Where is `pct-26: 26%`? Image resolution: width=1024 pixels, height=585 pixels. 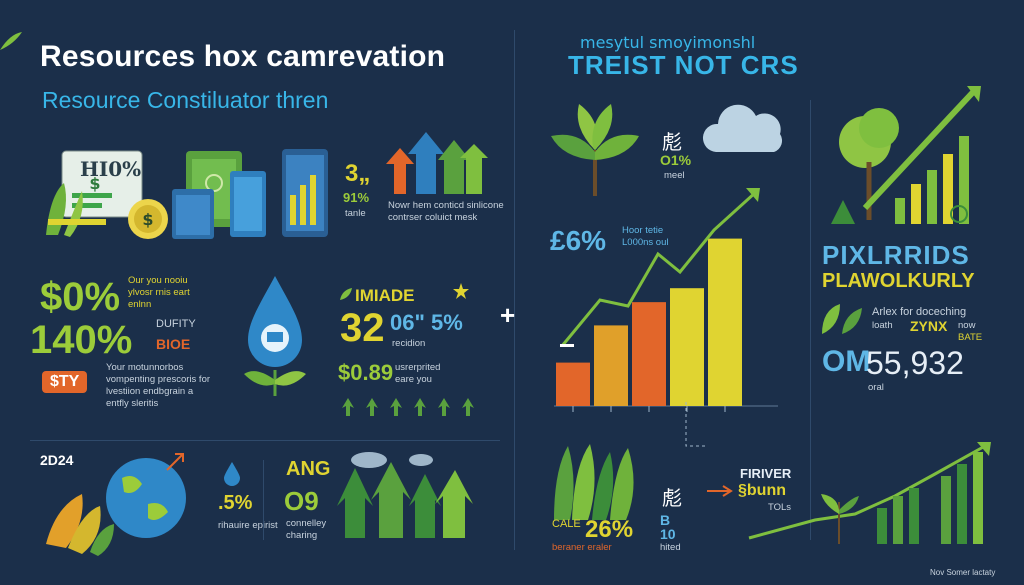
pct-26: 26% is located at coordinates (609, 529).